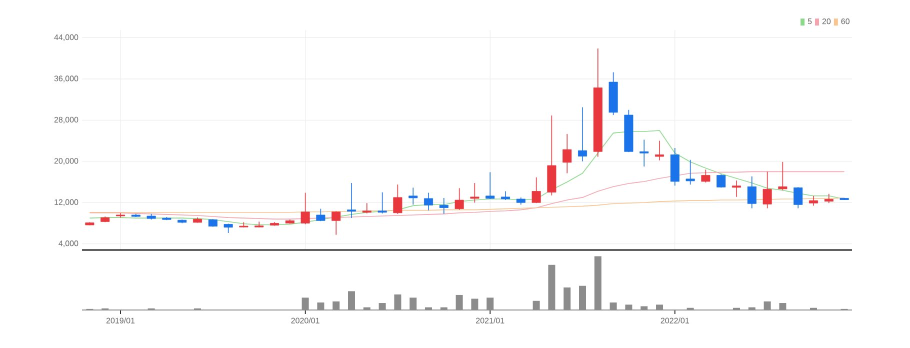 The image size is (910, 348). What do you see at coordinates (66, 120) in the screenshot?
I see `y-tick-label: 28,000` at bounding box center [66, 120].